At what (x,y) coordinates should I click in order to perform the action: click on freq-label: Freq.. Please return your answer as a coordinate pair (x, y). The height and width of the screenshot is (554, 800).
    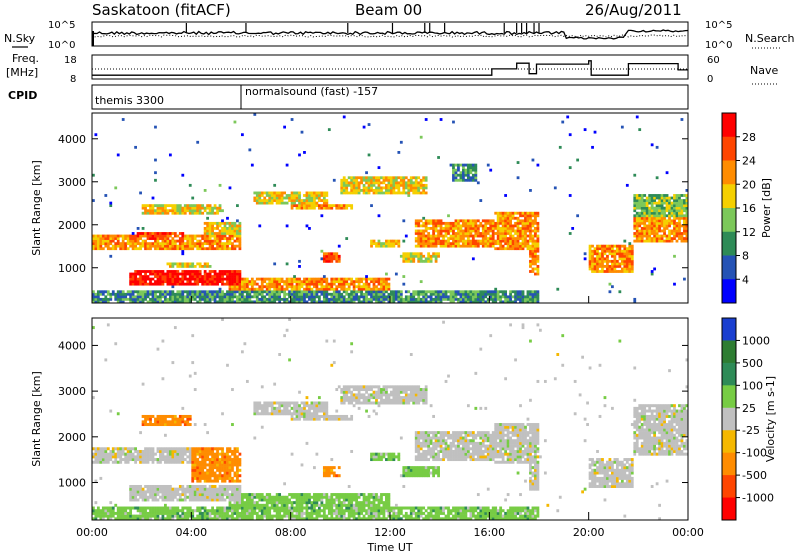
    Looking at the image, I should click on (25, 58).